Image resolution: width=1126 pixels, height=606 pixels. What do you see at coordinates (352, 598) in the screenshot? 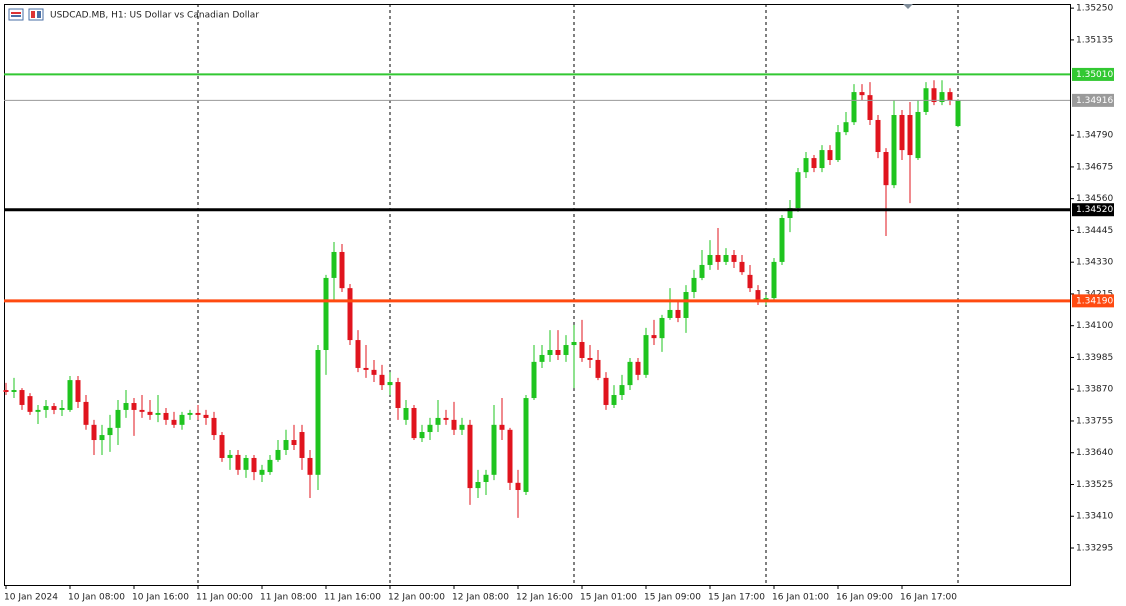
I see `x-tick-label: 11 Jan 16:00` at bounding box center [352, 598].